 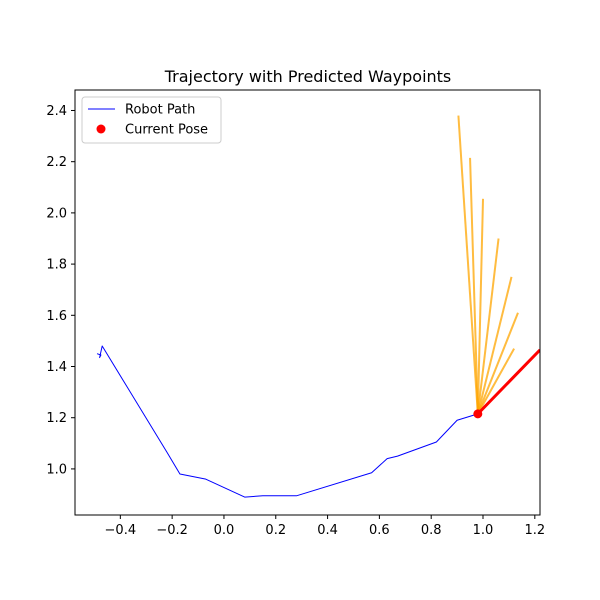 What do you see at coordinates (327, 530) in the screenshot?
I see `x-tick-label: 0.4` at bounding box center [327, 530].